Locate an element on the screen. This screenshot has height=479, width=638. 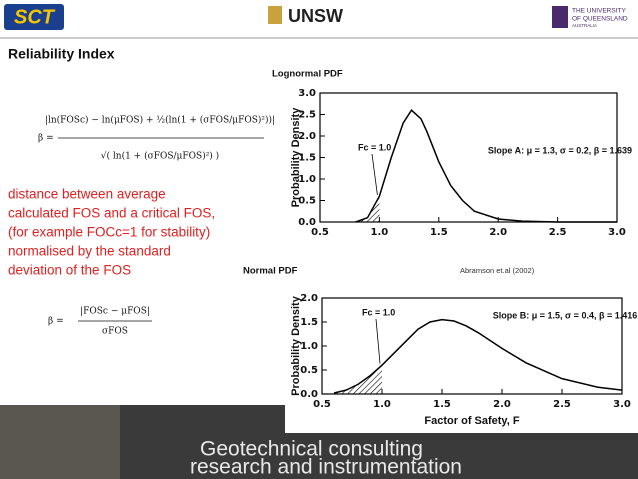
footer-image is located at coordinates (60, 442).